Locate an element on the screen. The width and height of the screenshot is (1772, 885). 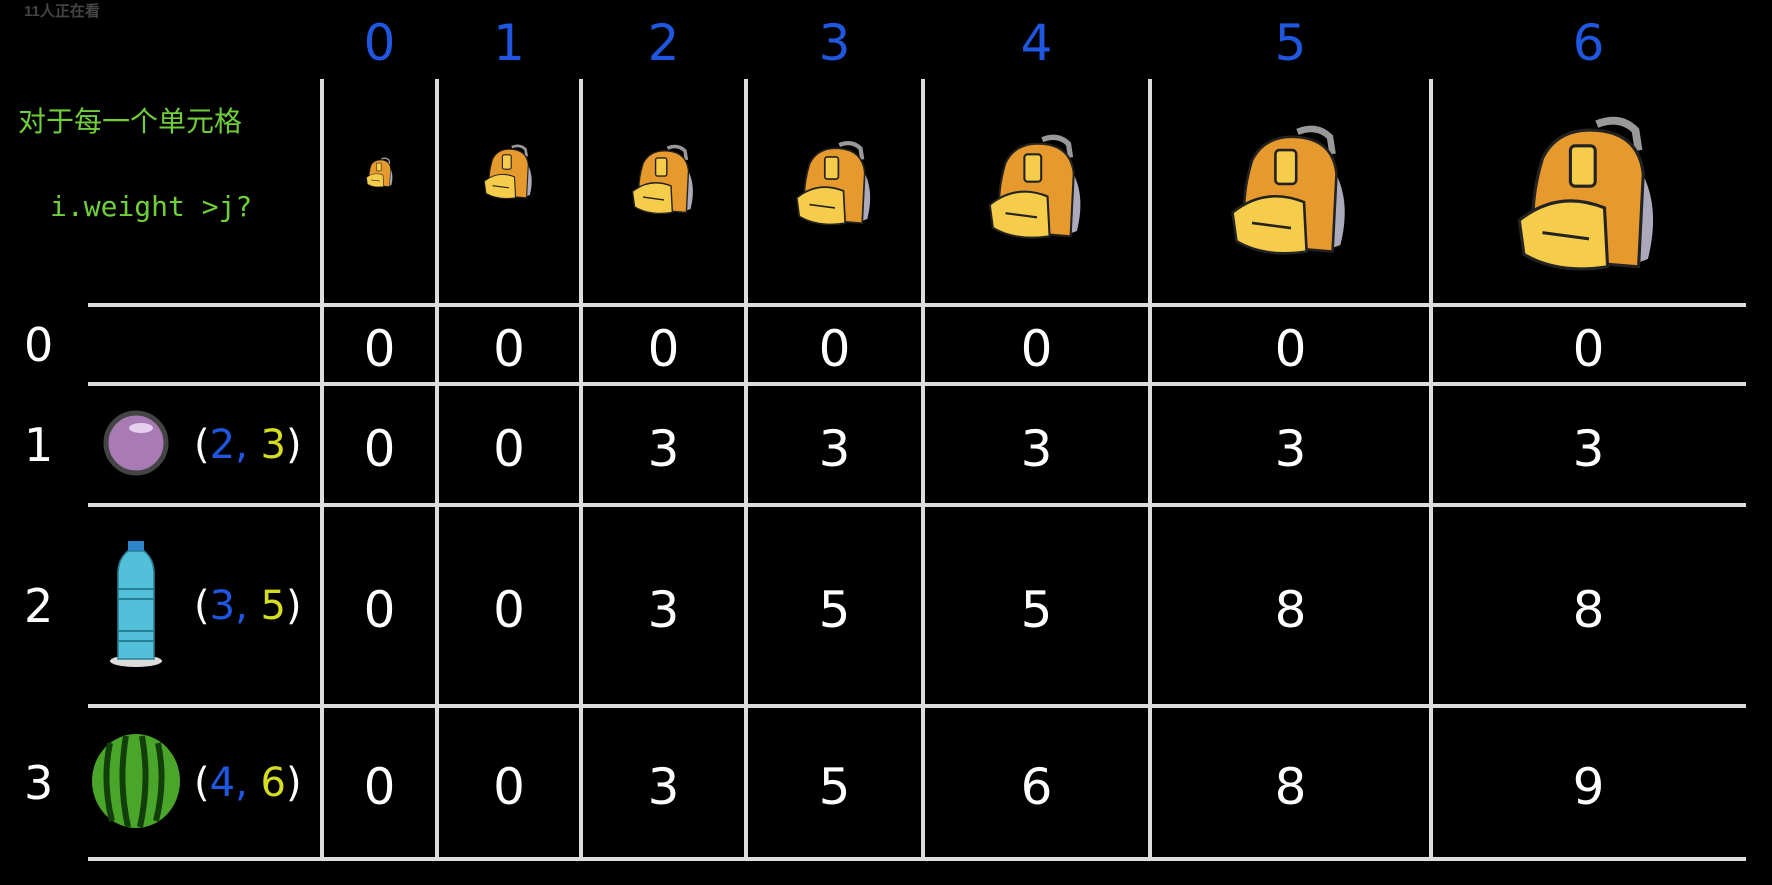
item-value: 5 is located at coordinates (273, 605).